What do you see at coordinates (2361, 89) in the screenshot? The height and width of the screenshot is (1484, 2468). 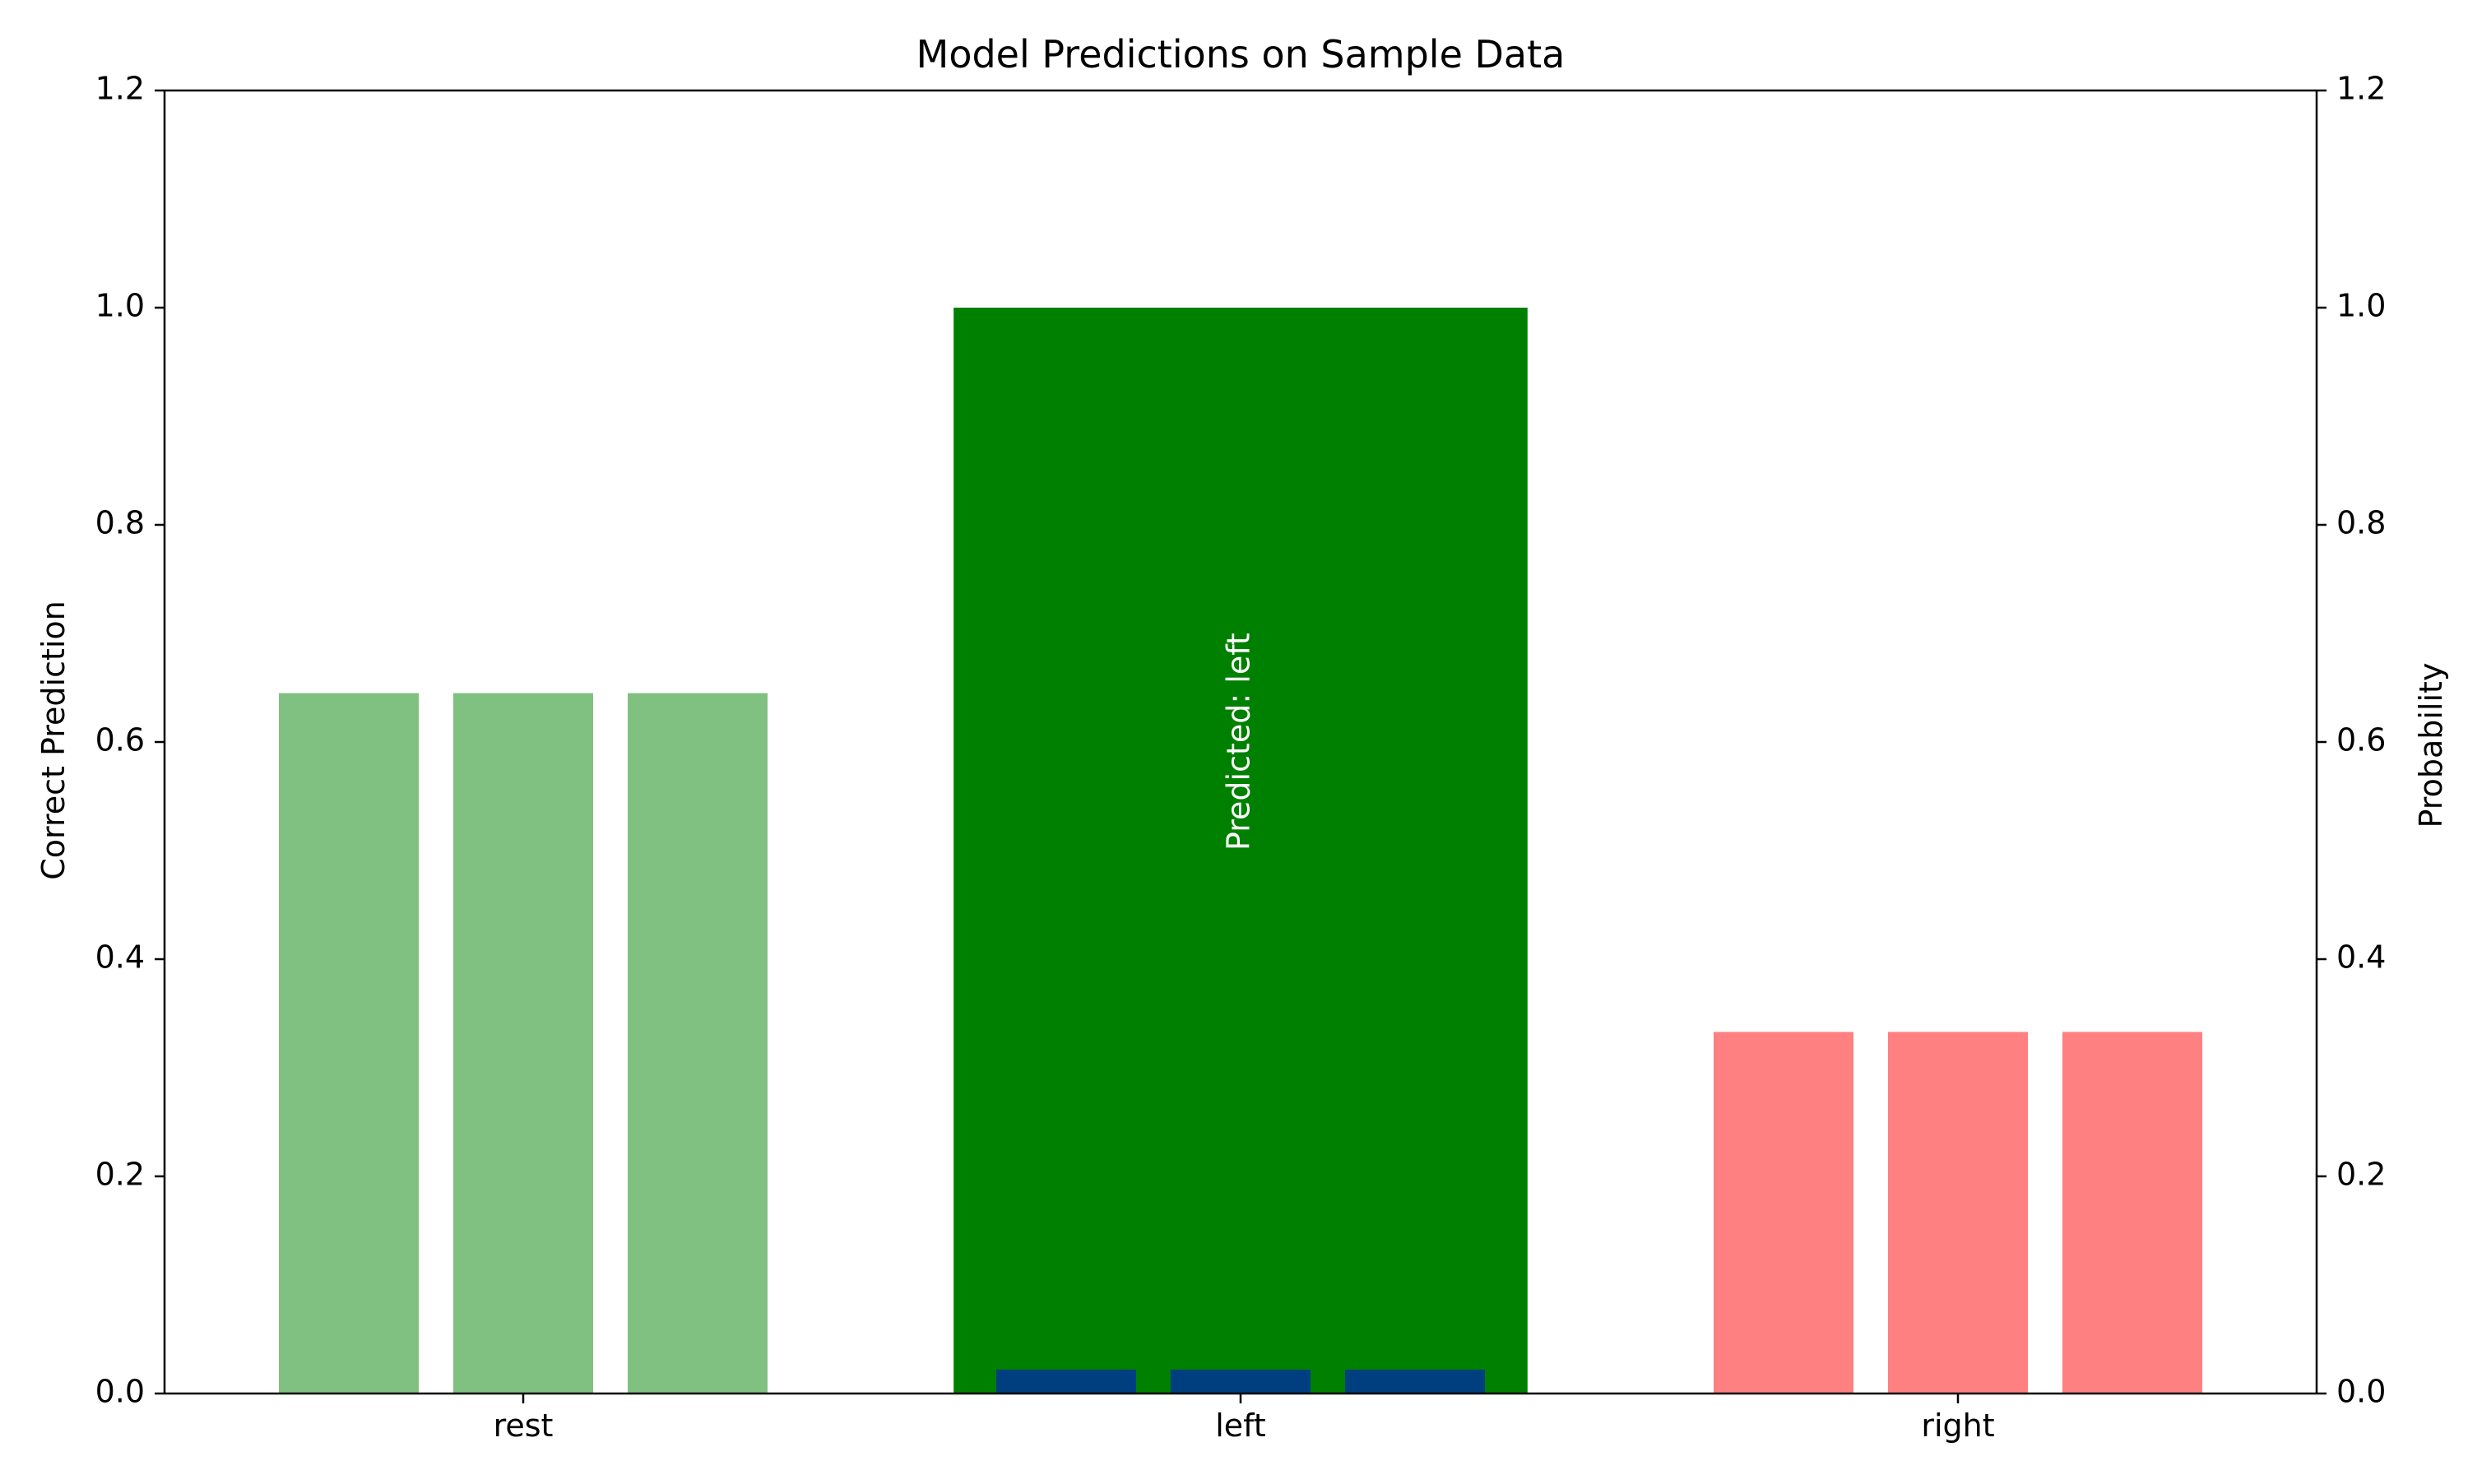 I see `y-tick-label-right: 1.2` at bounding box center [2361, 89].